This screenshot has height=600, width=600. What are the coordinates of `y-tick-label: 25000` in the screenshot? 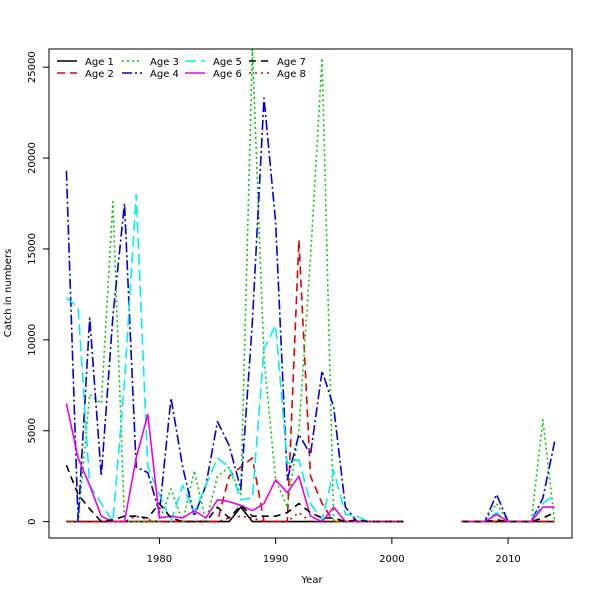 It's located at (32, 67).